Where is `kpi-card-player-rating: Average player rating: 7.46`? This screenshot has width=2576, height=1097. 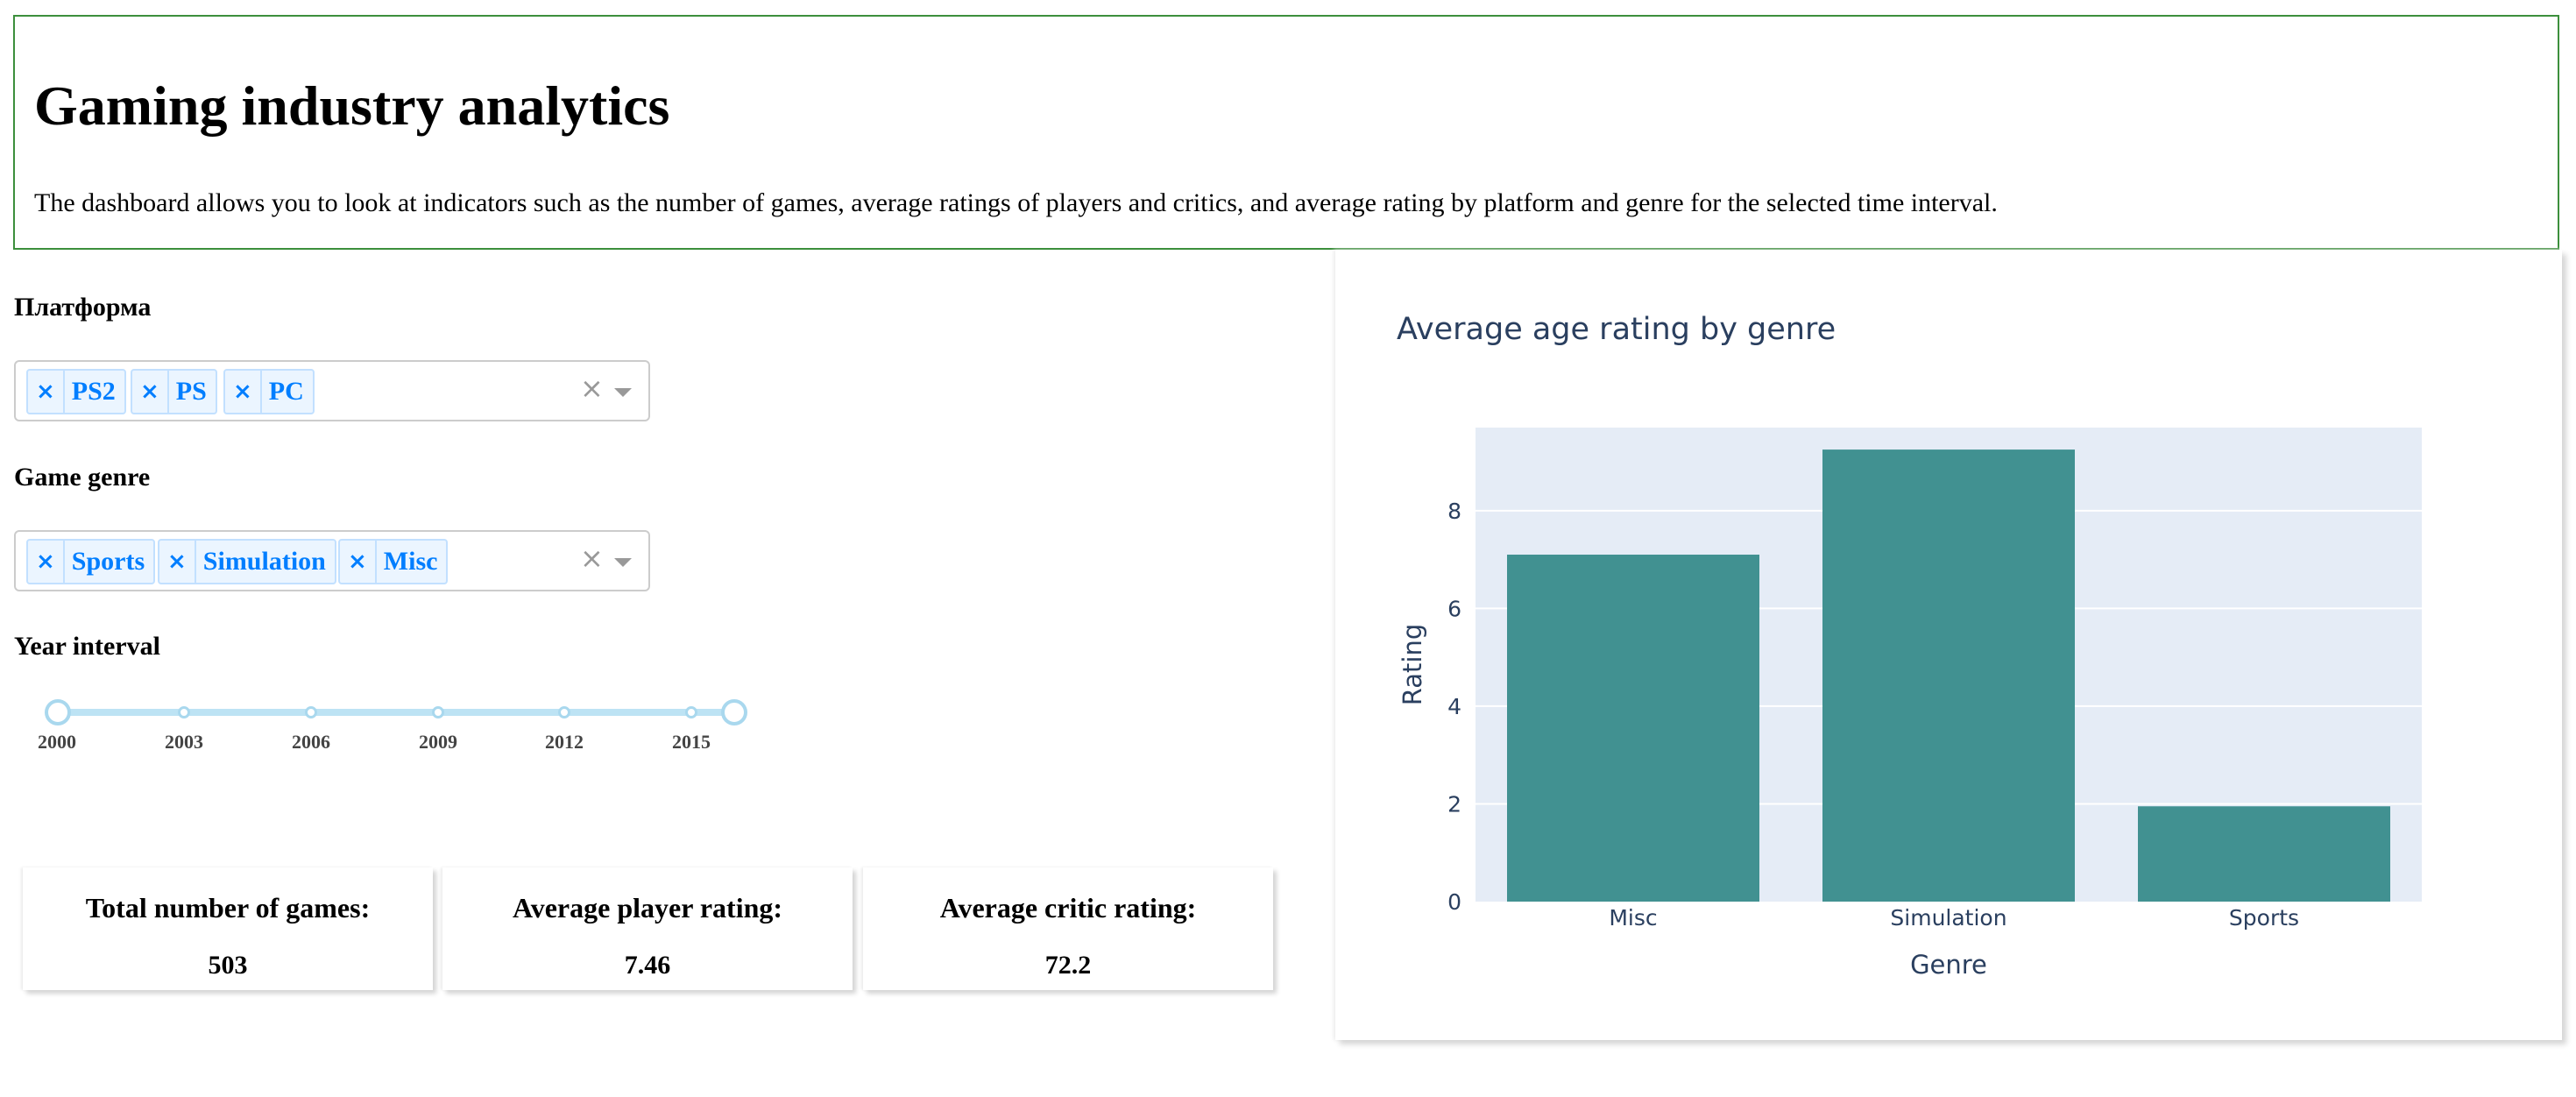
kpi-card-player-rating: Average player rating: 7.46 is located at coordinates (647, 928).